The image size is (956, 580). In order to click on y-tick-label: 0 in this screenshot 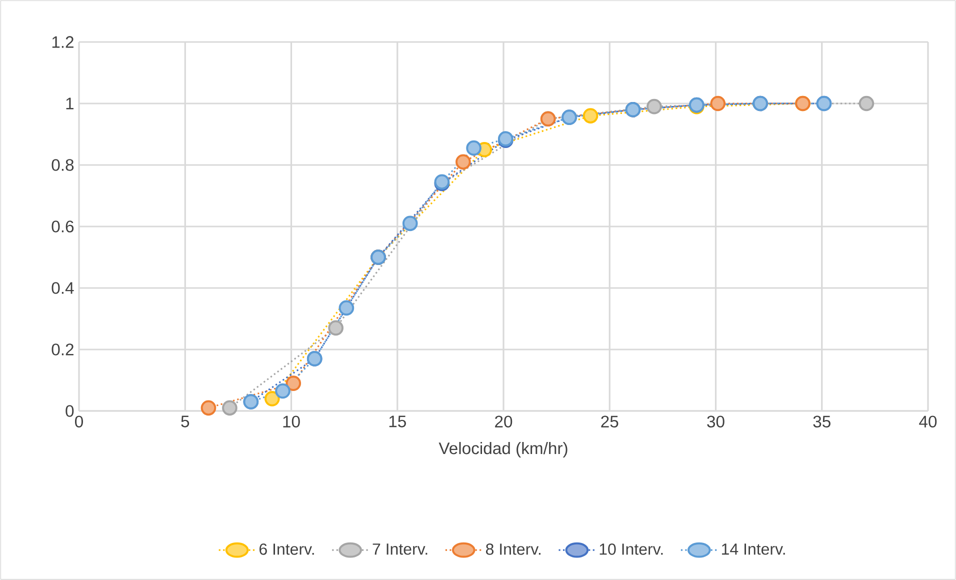, I will do `click(70, 411)`.